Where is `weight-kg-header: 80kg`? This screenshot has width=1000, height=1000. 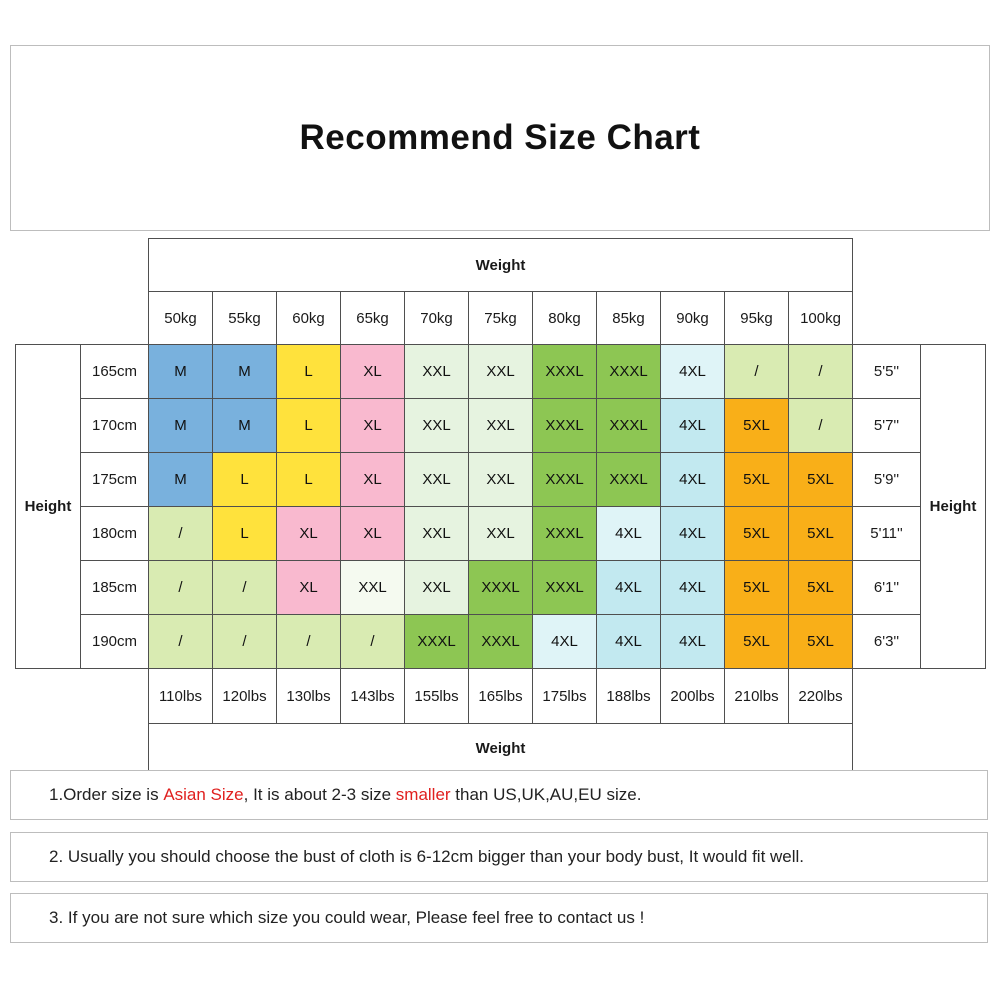 weight-kg-header: 80kg is located at coordinates (564, 318).